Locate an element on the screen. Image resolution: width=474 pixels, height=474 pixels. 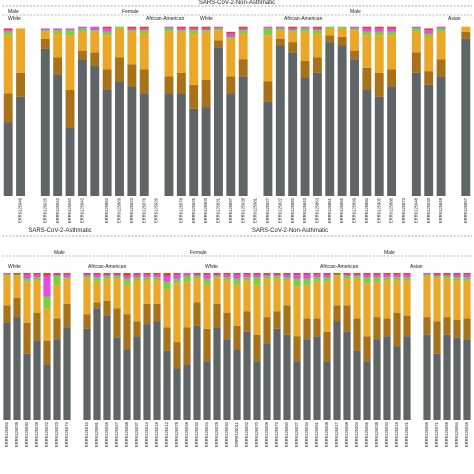
x-tick-label: ERR9126064 is located at coordinates (456, 434).